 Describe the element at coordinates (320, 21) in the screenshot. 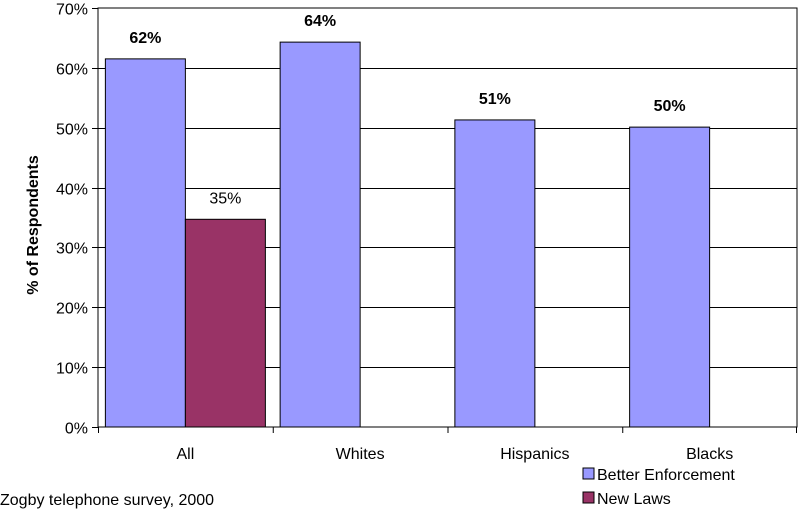

I see `data-label: 64%` at that location.